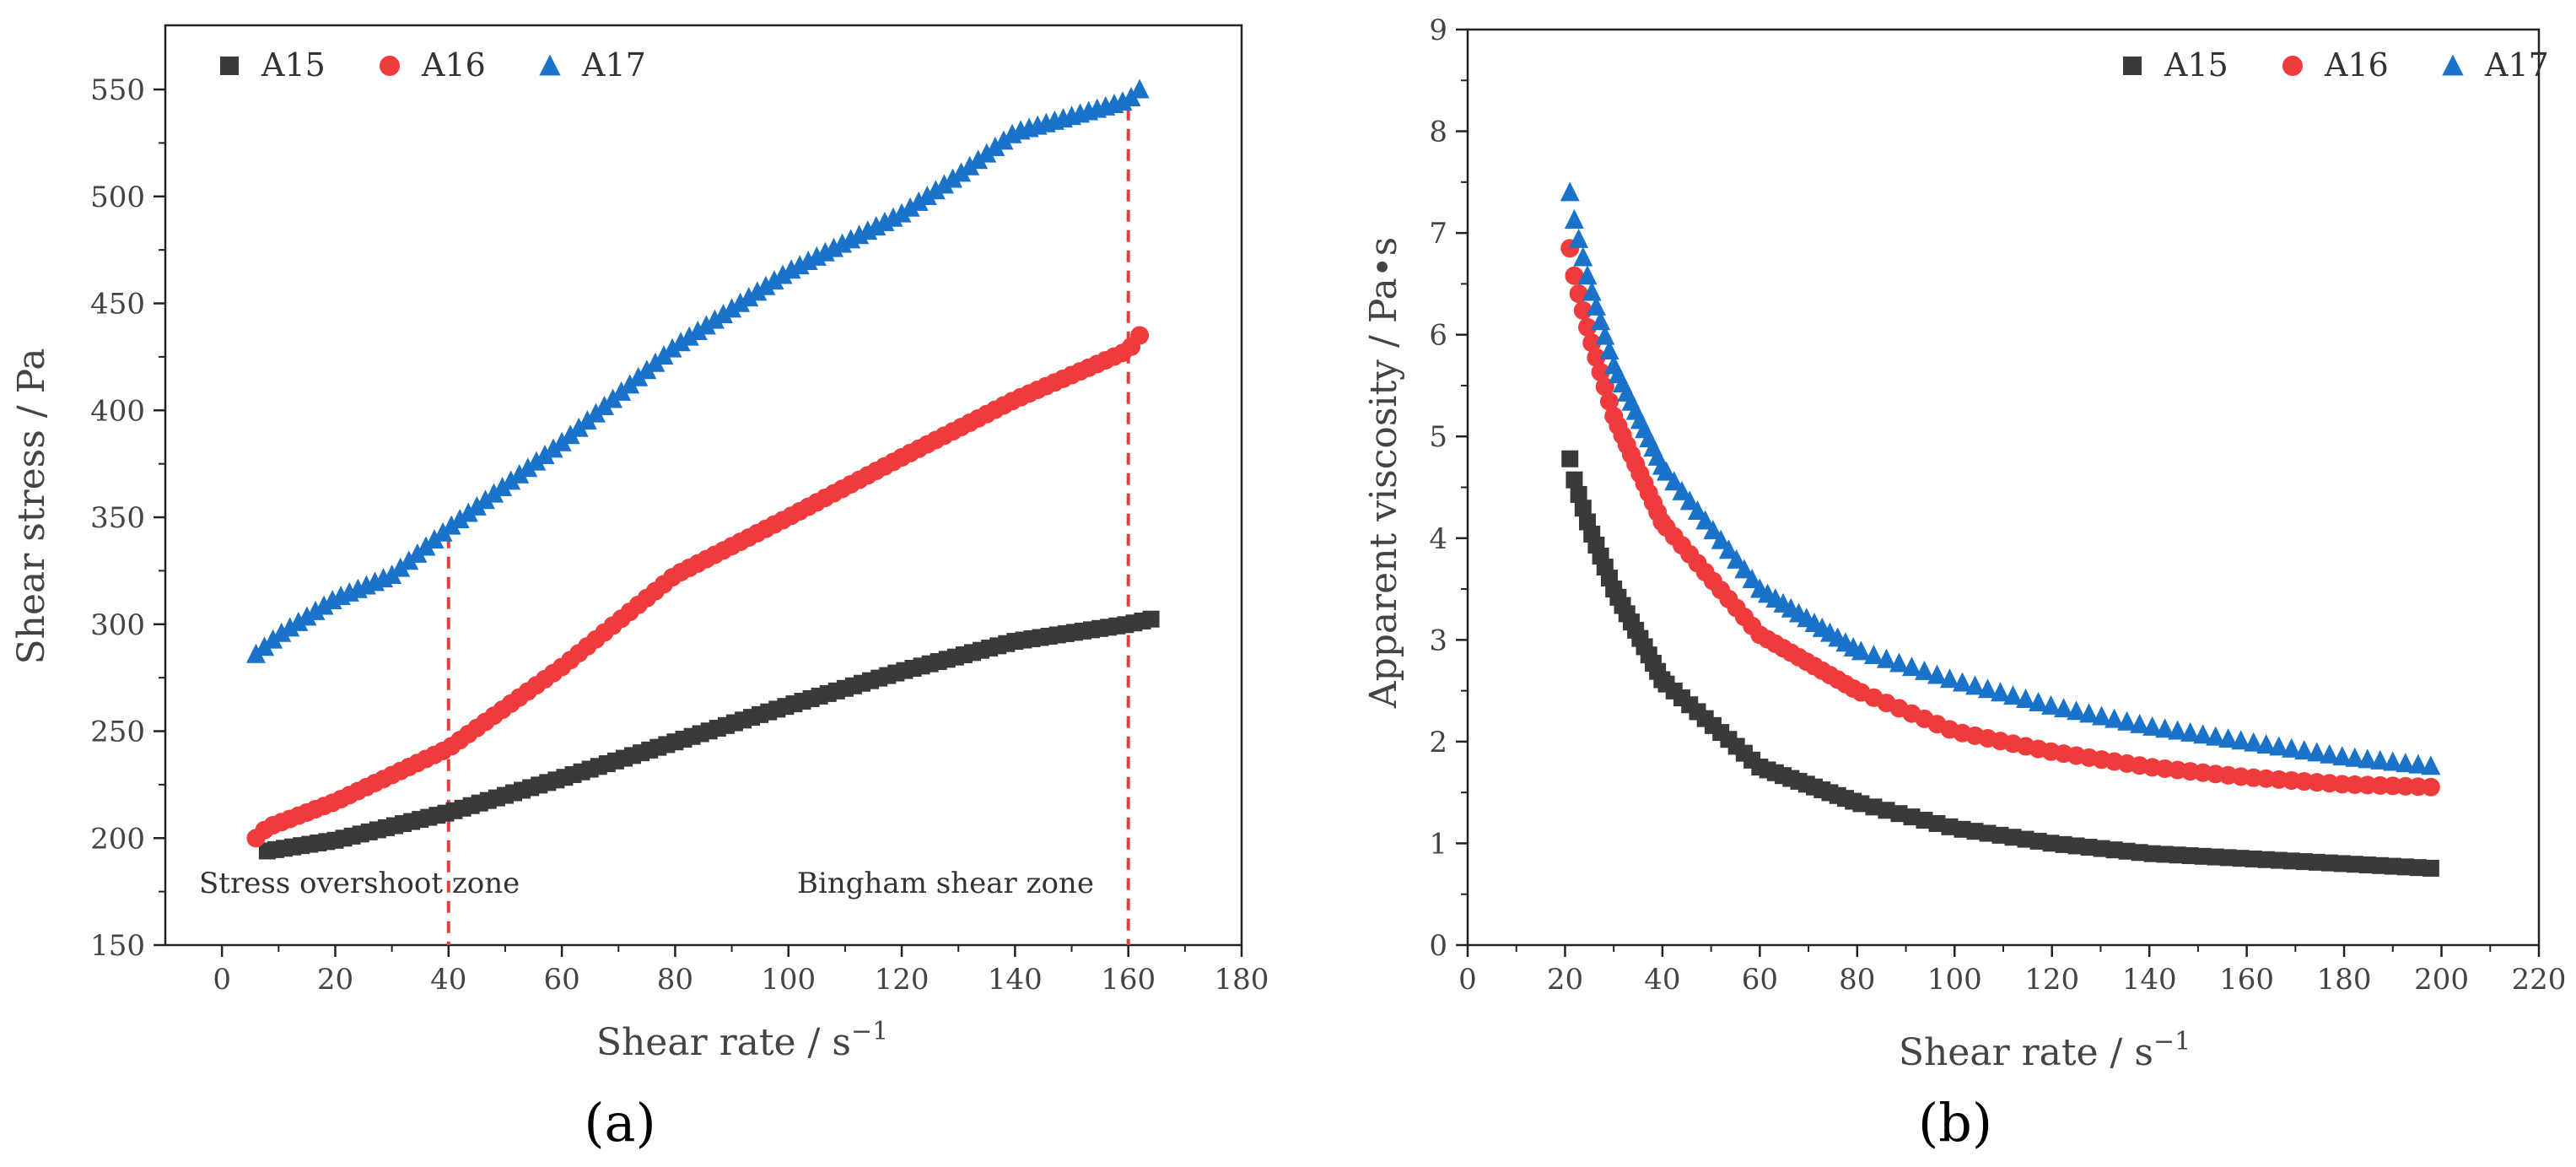 The height and width of the screenshot is (1167, 2576). I want to click on chart-b-legend-marker-A17, so click(2453, 65).